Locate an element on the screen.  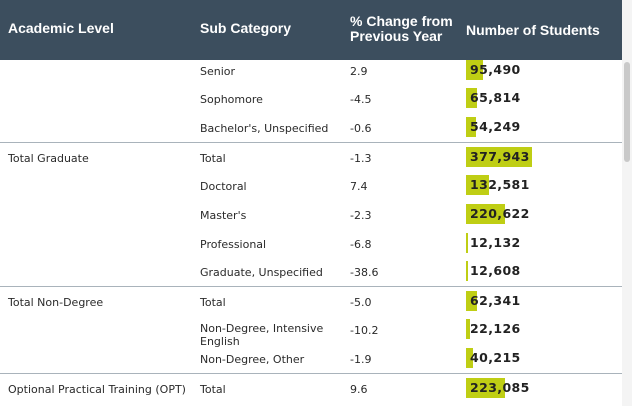
table-row: Sophomore -4.5 65,814 is located at coordinates (311, 98).